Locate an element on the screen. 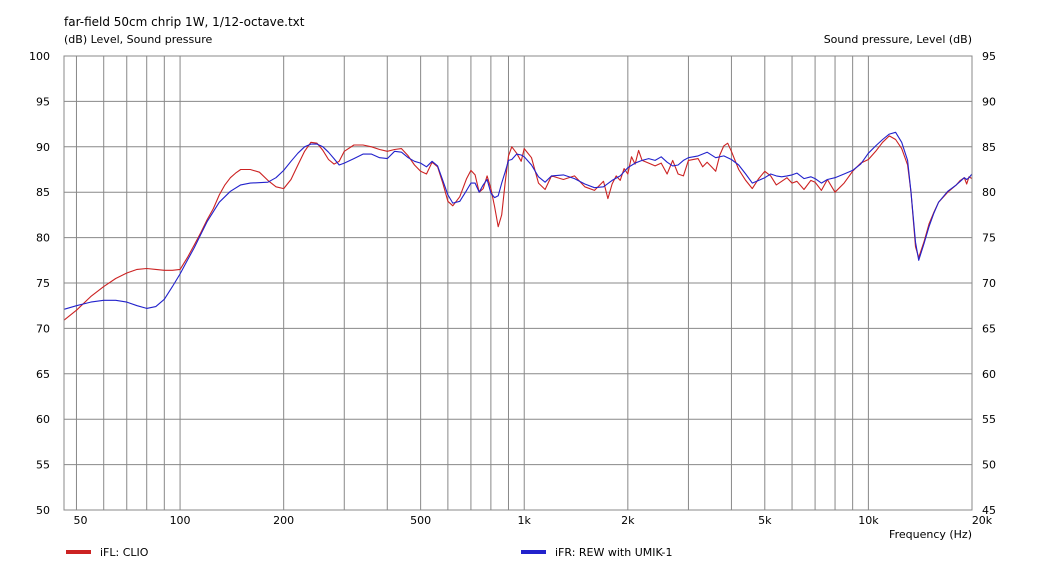 This screenshot has width=1038, height=586. x-tick-label: 200 is located at coordinates (283, 520).